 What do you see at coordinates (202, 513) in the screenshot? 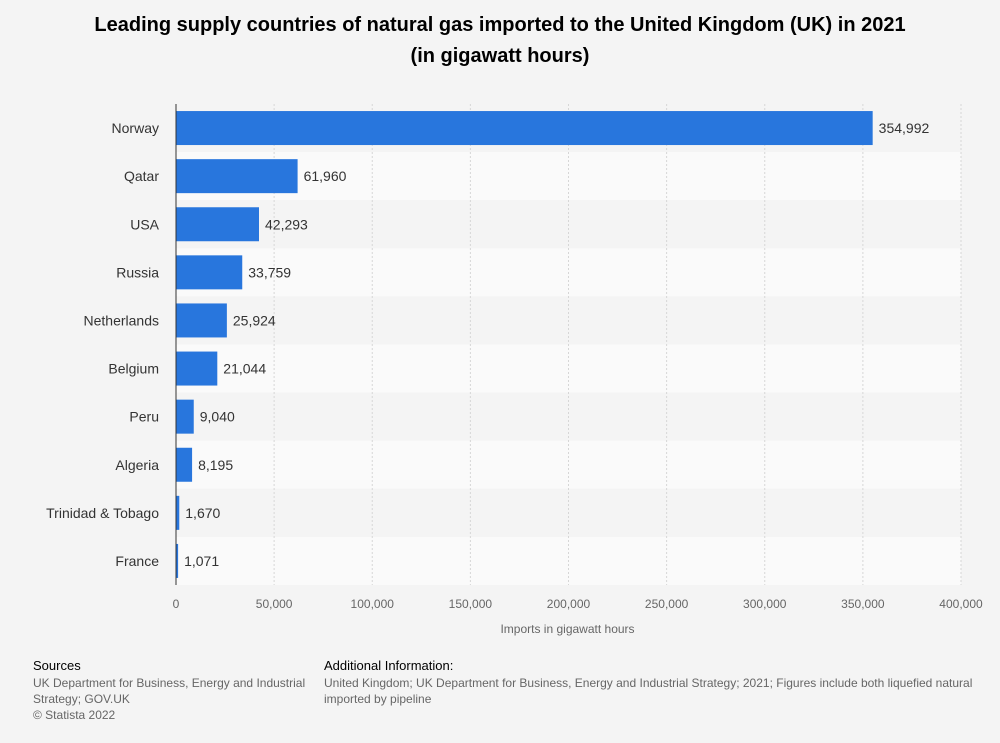
I see `value-label: 1,670` at bounding box center [202, 513].